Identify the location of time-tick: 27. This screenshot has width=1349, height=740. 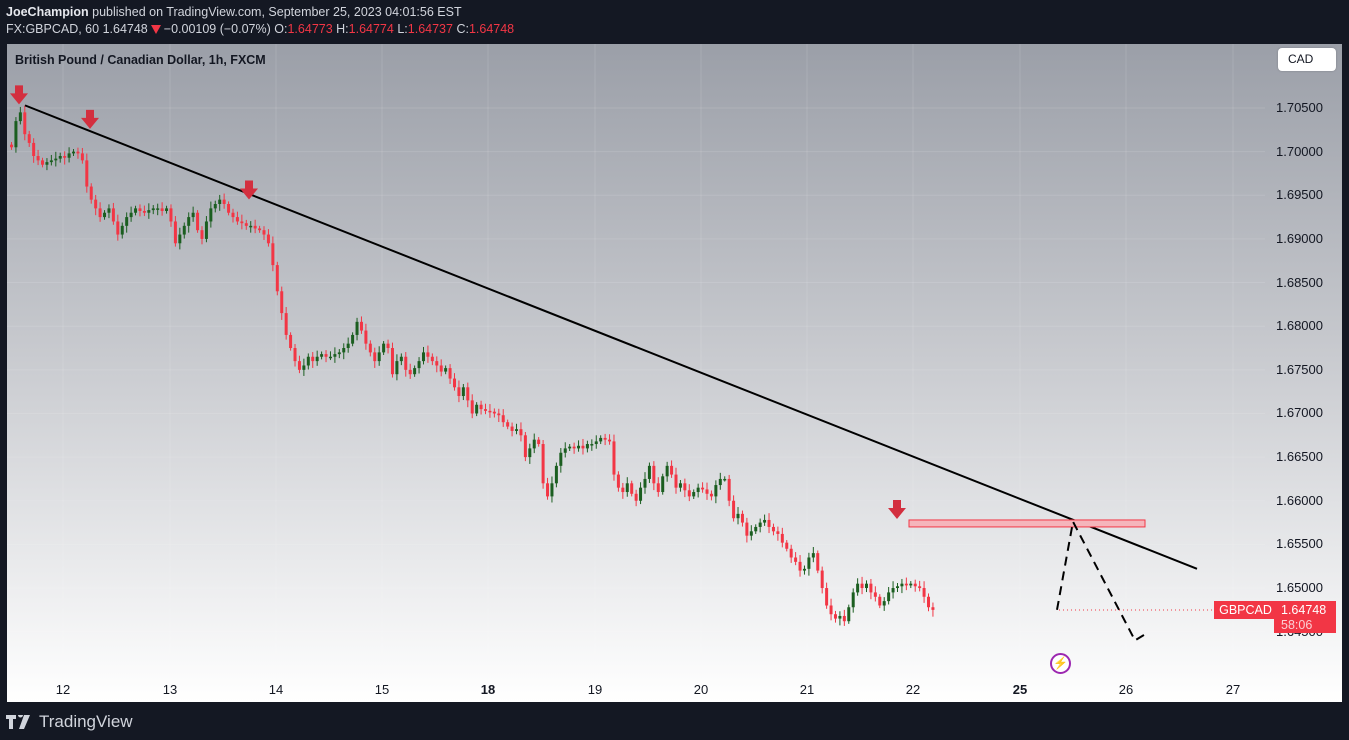
(1233, 689).